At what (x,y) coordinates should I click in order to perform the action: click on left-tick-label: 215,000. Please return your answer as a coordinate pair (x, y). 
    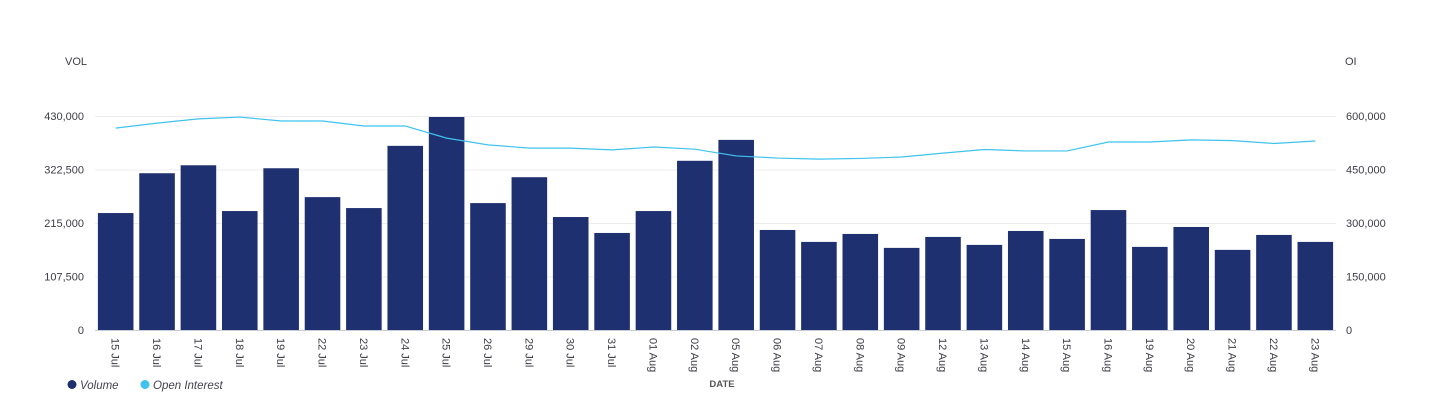
    Looking at the image, I should click on (64, 224).